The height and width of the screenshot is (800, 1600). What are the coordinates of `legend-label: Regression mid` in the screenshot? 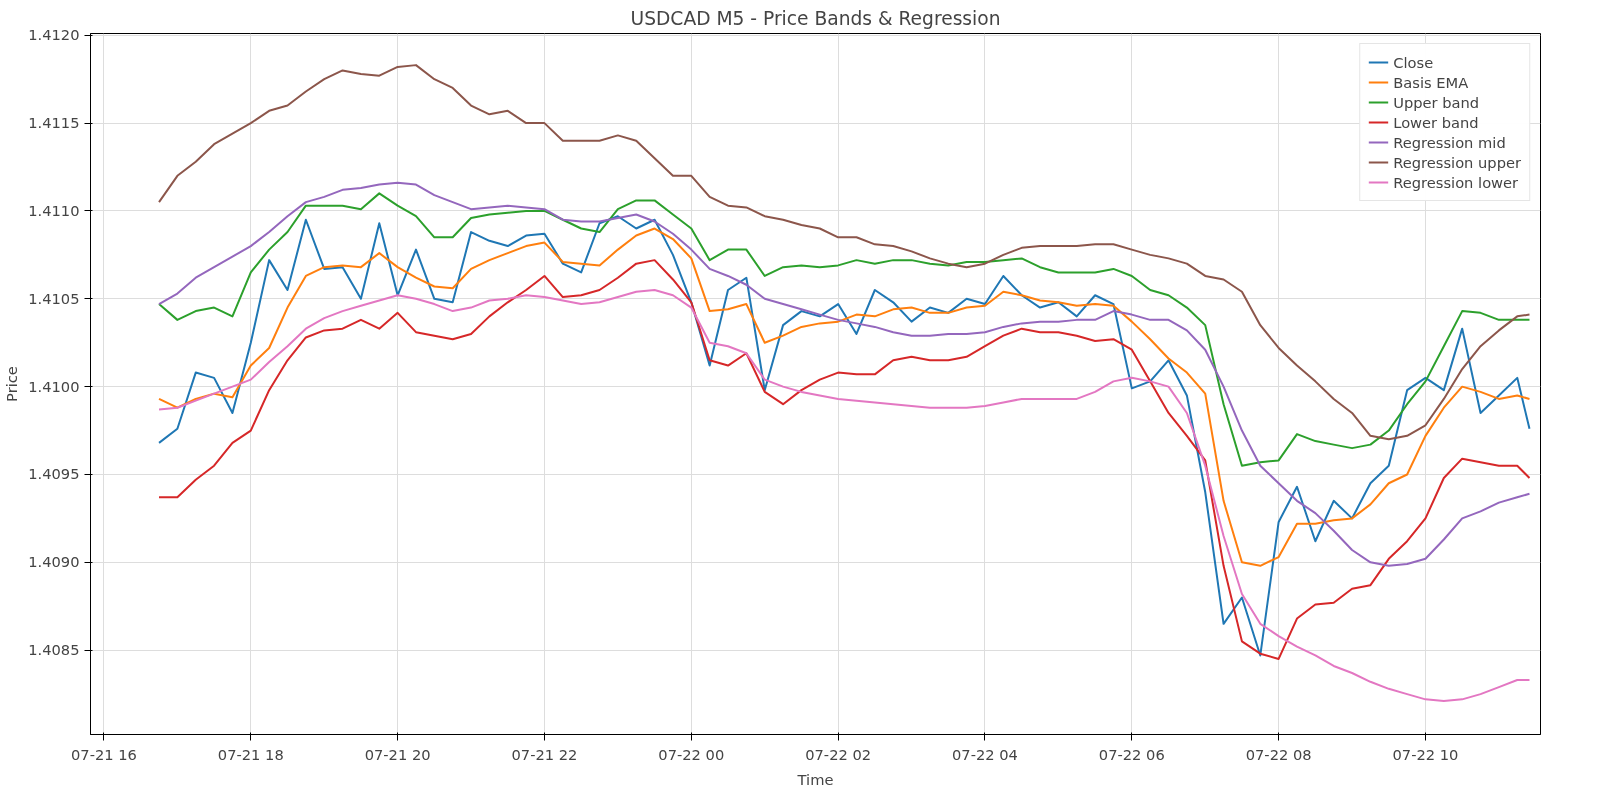 It's located at (1449, 142).